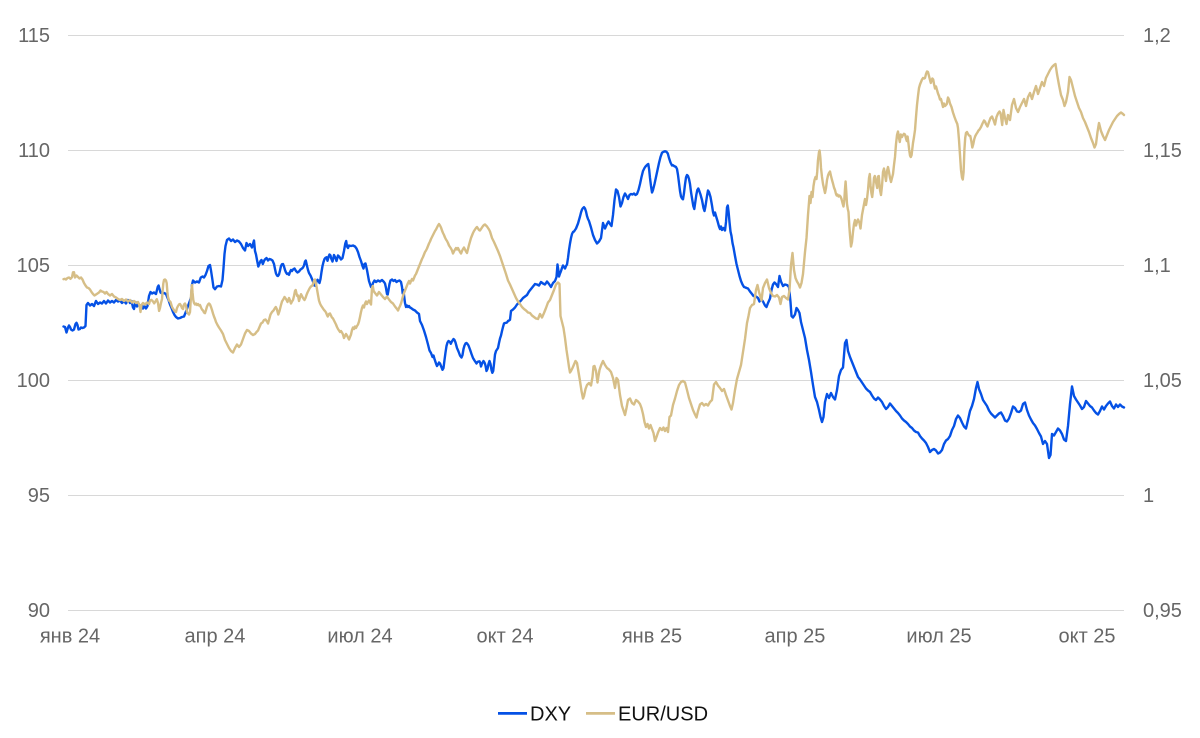 The width and height of the screenshot is (1200, 738). I want to click on svg-text: окт 24, so click(504, 637).